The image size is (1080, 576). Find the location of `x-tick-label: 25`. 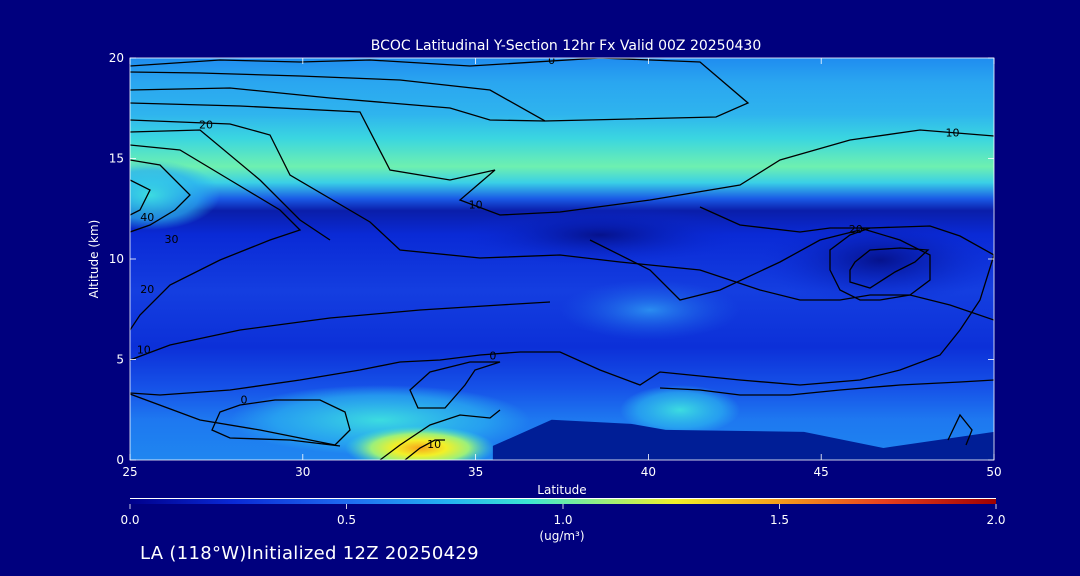

x-tick-label: 25 is located at coordinates (129, 472).